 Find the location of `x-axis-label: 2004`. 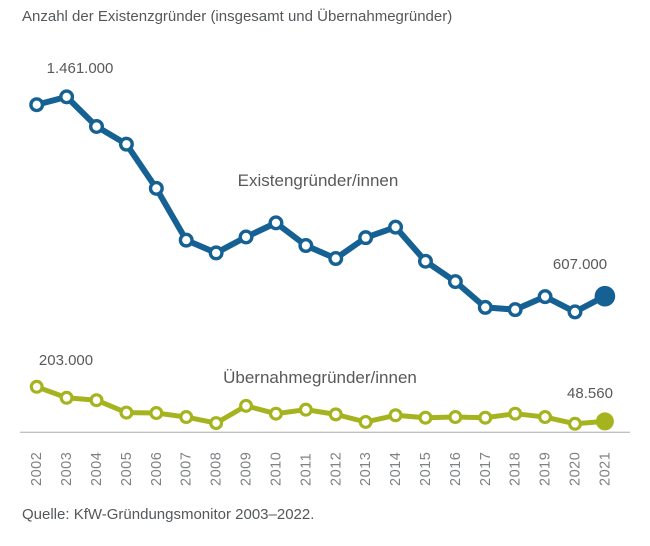

x-axis-label: 2004 is located at coordinates (97, 469).